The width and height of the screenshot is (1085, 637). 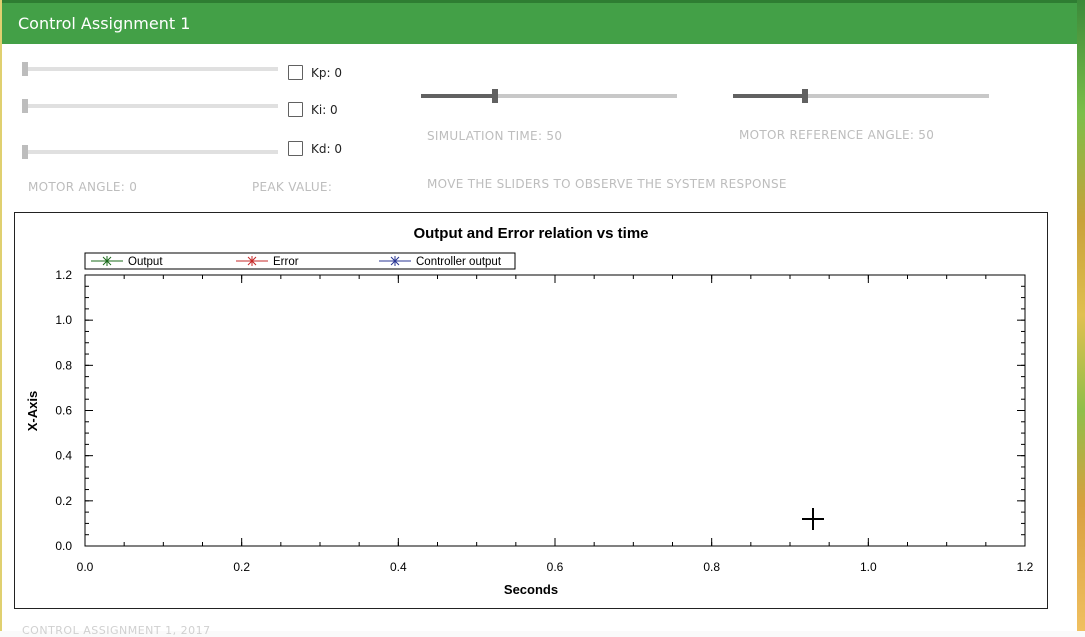 I want to click on title-bar: Control Assignment 1, so click(x=539, y=22).